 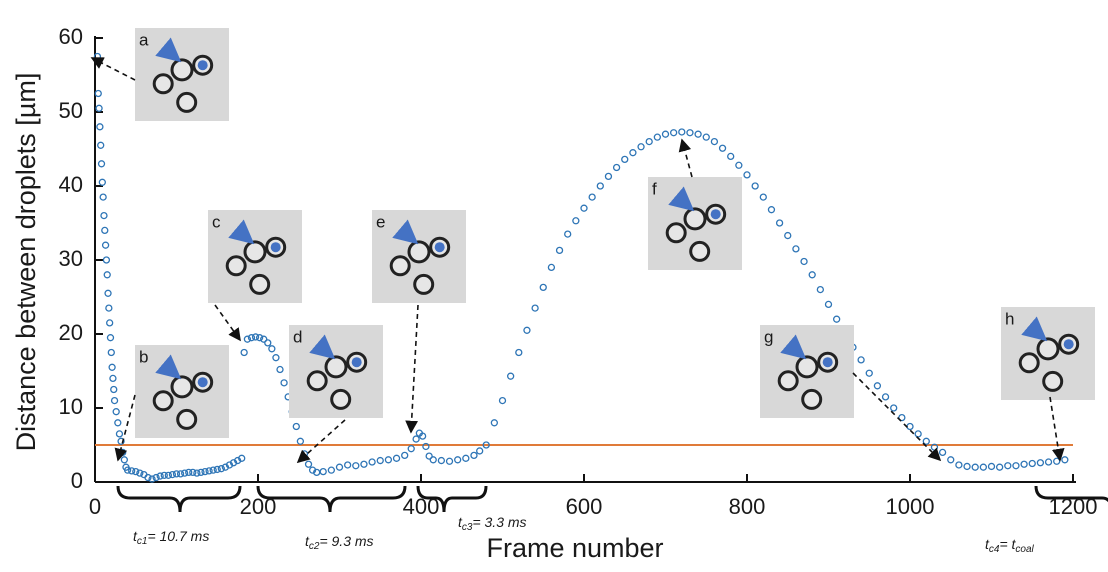 What do you see at coordinates (499, 522) in the screenshot?
I see `annotation-text: = 3.3 ms` at bounding box center [499, 522].